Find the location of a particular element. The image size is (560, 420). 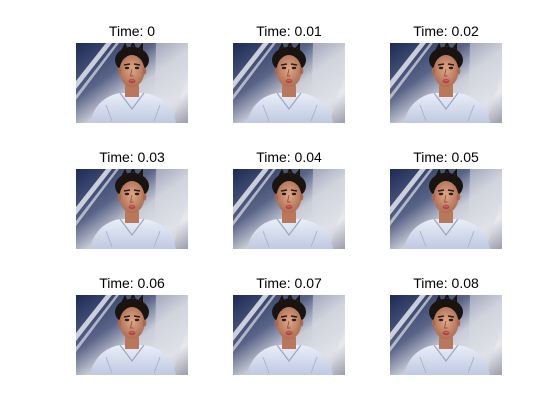

subplot-title: Time: 0 is located at coordinates (132, 31).